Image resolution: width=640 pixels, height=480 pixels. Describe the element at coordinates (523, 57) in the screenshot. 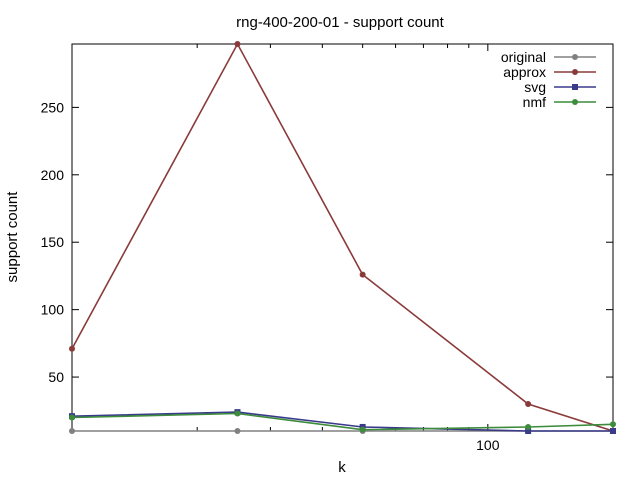

I see `legend-label-original: original` at that location.